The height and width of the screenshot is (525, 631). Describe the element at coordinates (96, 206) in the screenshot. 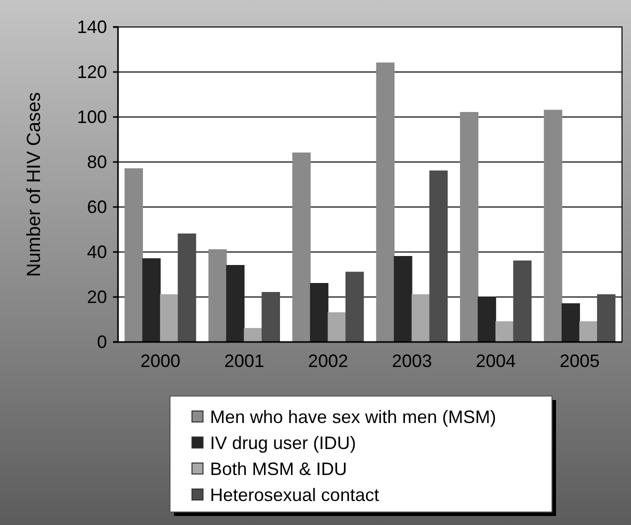

I see `y-tick-label: 60` at that location.